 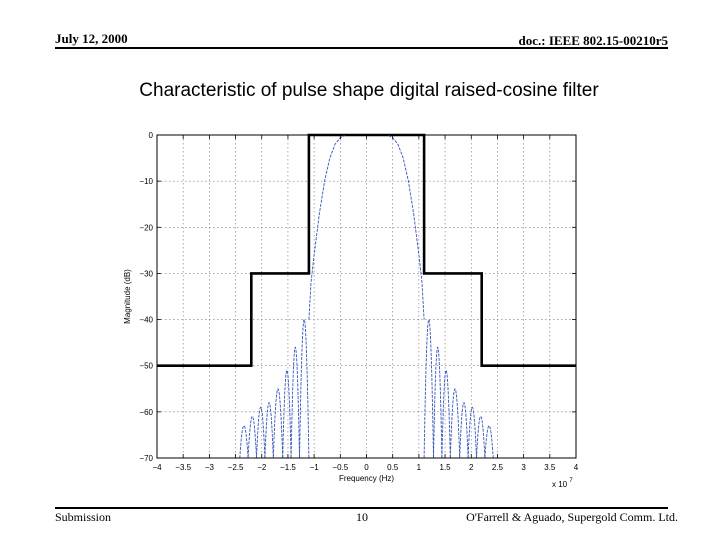 What do you see at coordinates (361, 508) in the screenshot?
I see `footer-rule` at bounding box center [361, 508].